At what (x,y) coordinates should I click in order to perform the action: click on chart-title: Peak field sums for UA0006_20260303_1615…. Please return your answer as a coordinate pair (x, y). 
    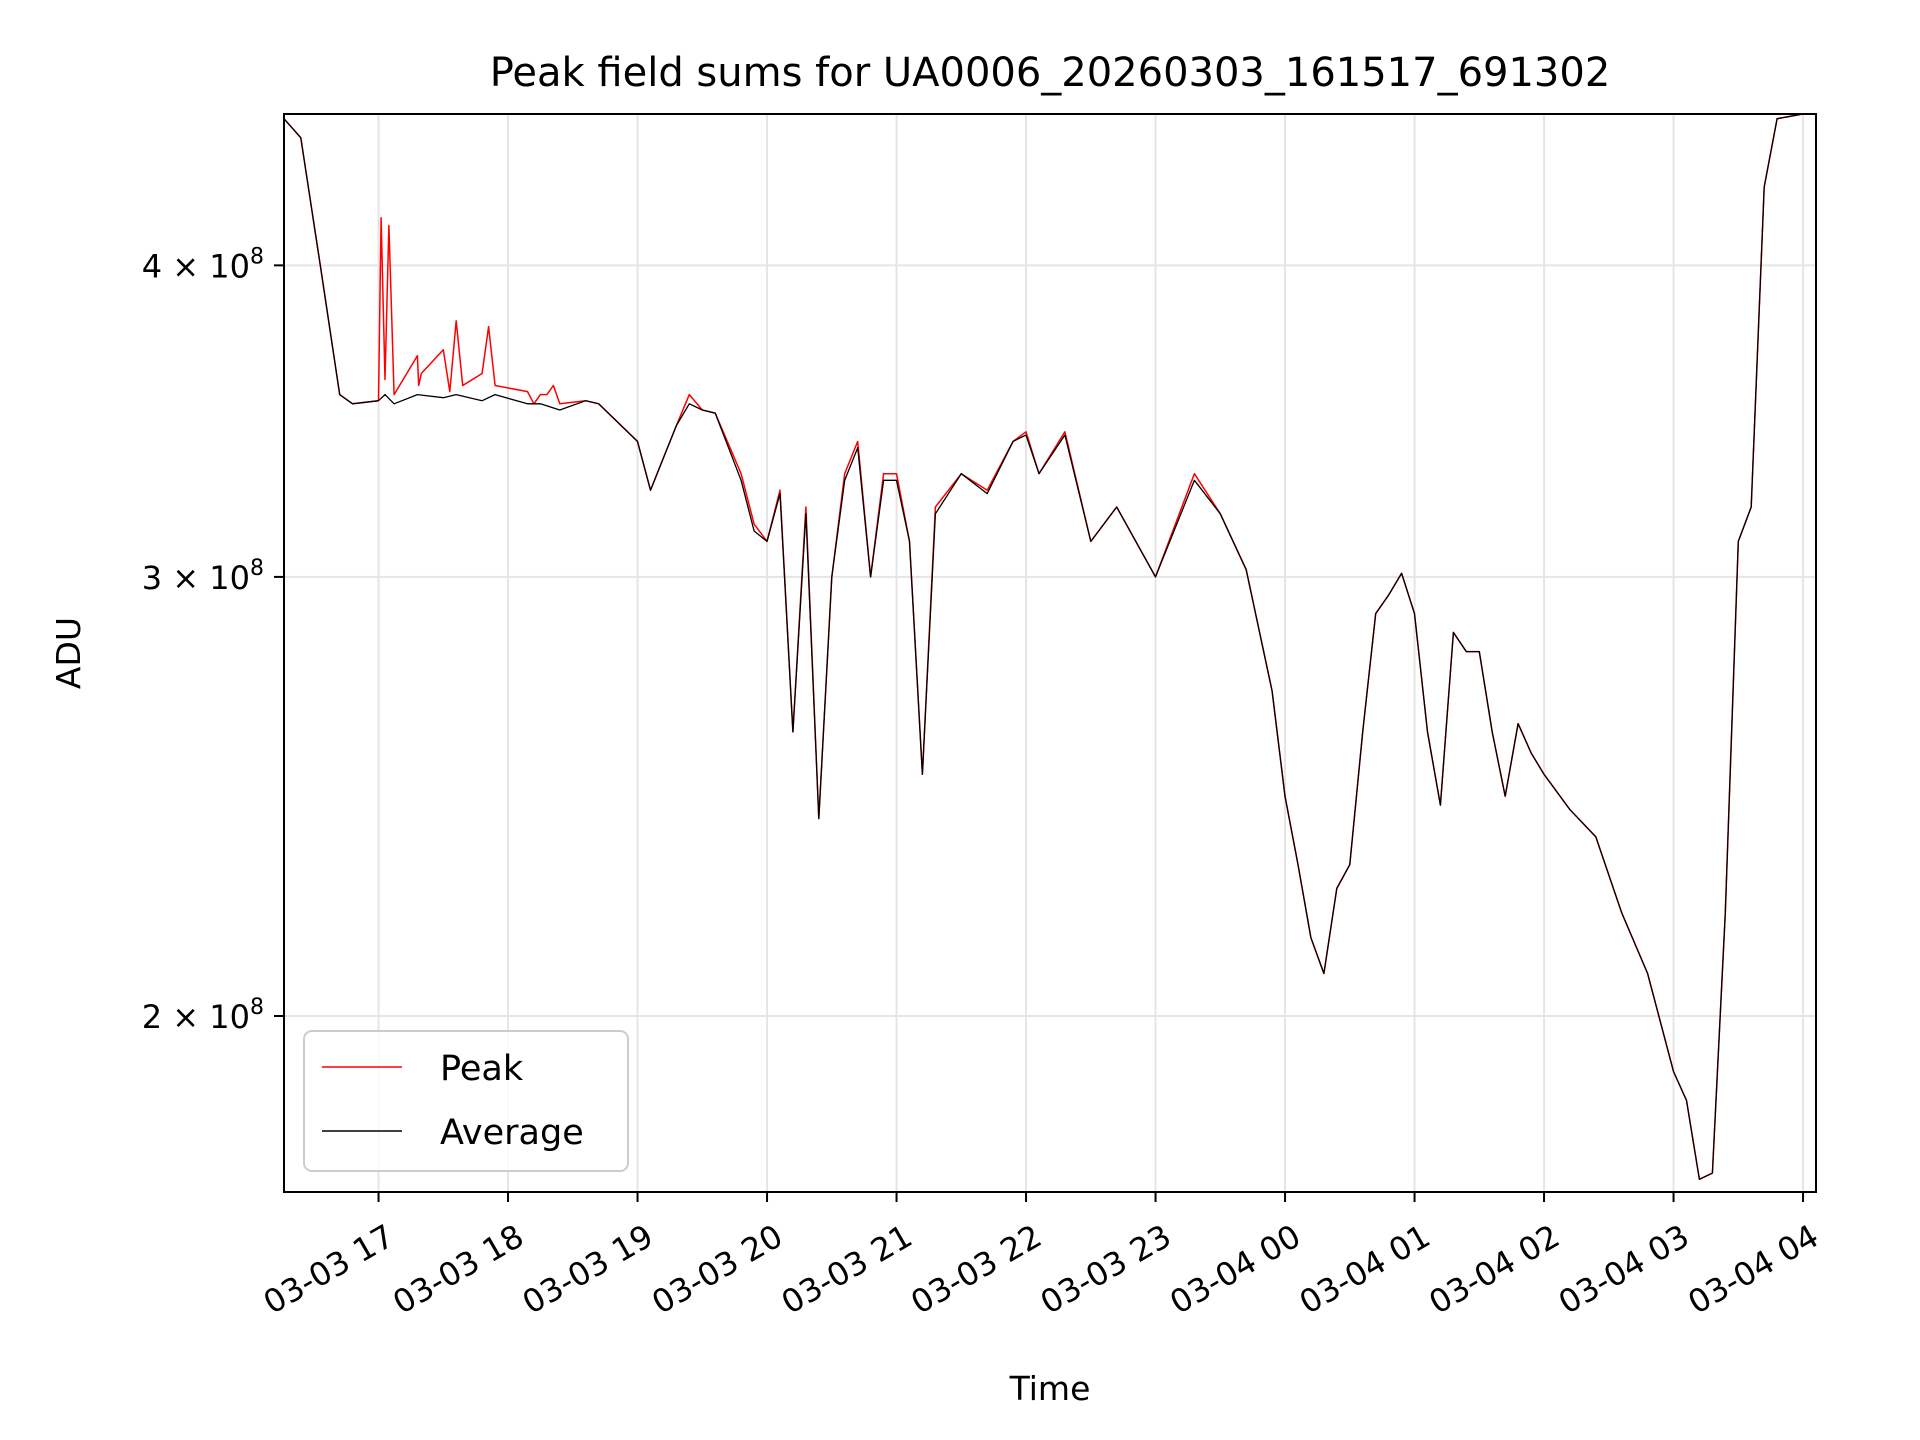
    Looking at the image, I should click on (1050, 73).